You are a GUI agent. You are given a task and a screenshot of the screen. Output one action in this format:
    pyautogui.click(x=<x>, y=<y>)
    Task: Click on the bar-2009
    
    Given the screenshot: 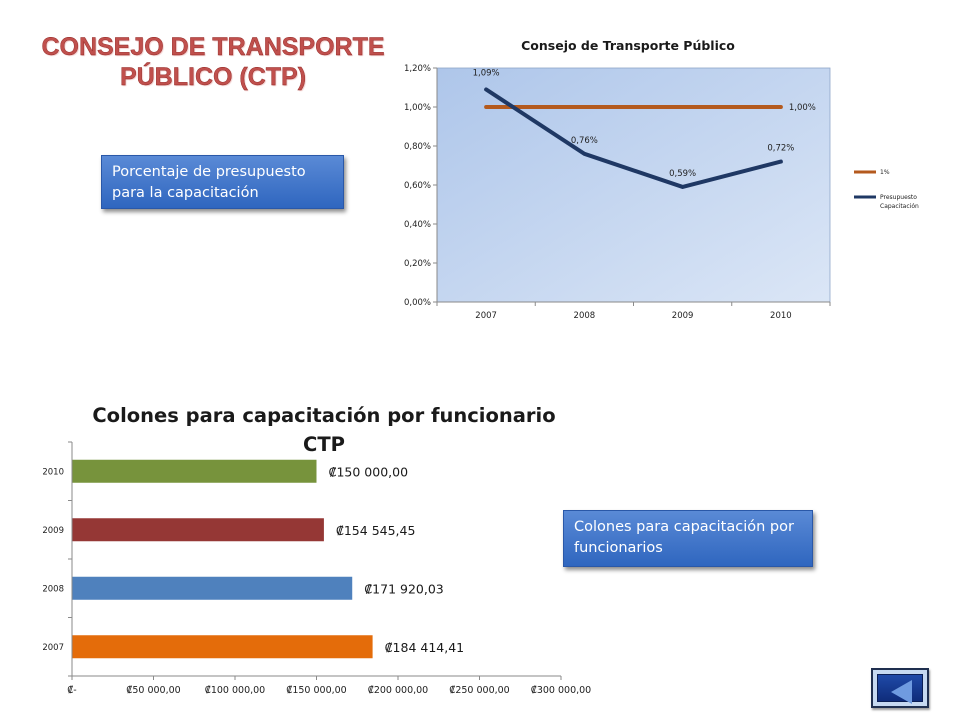 What is the action you would take?
    pyautogui.click(x=198, y=530)
    